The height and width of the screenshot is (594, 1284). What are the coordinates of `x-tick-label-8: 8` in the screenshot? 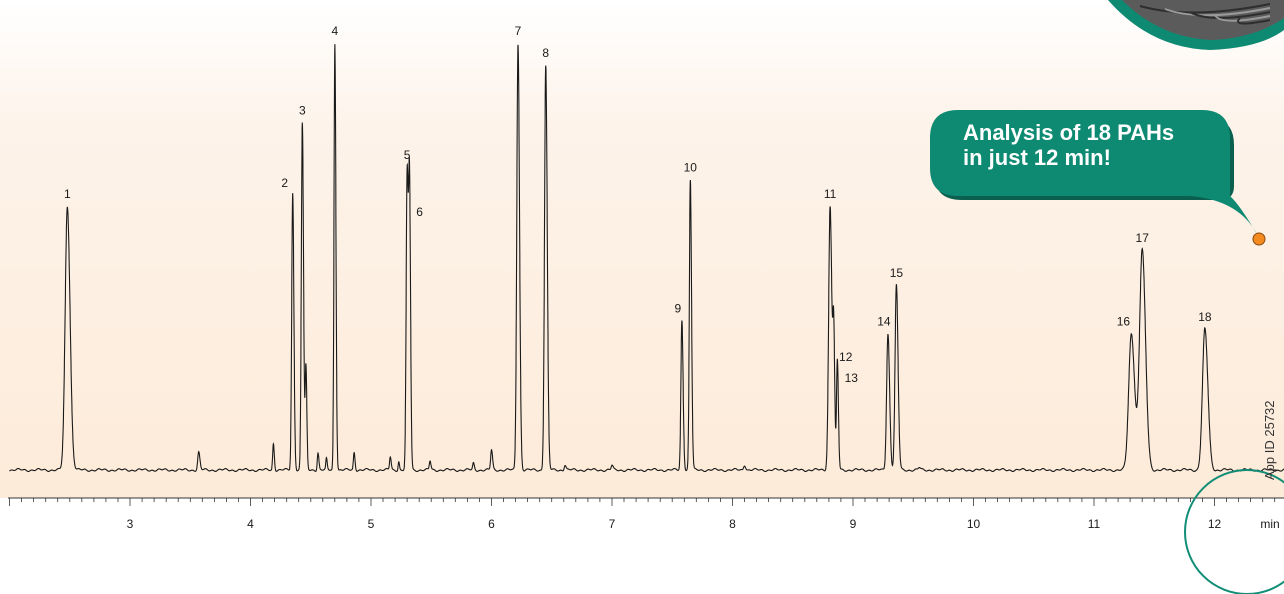 It's located at (732, 524).